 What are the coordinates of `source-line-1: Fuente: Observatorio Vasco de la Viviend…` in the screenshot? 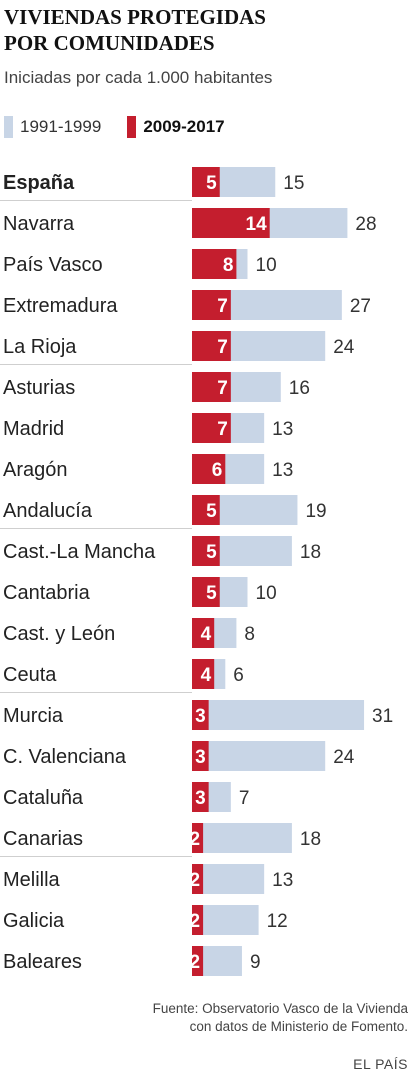 It's located at (280, 1008).